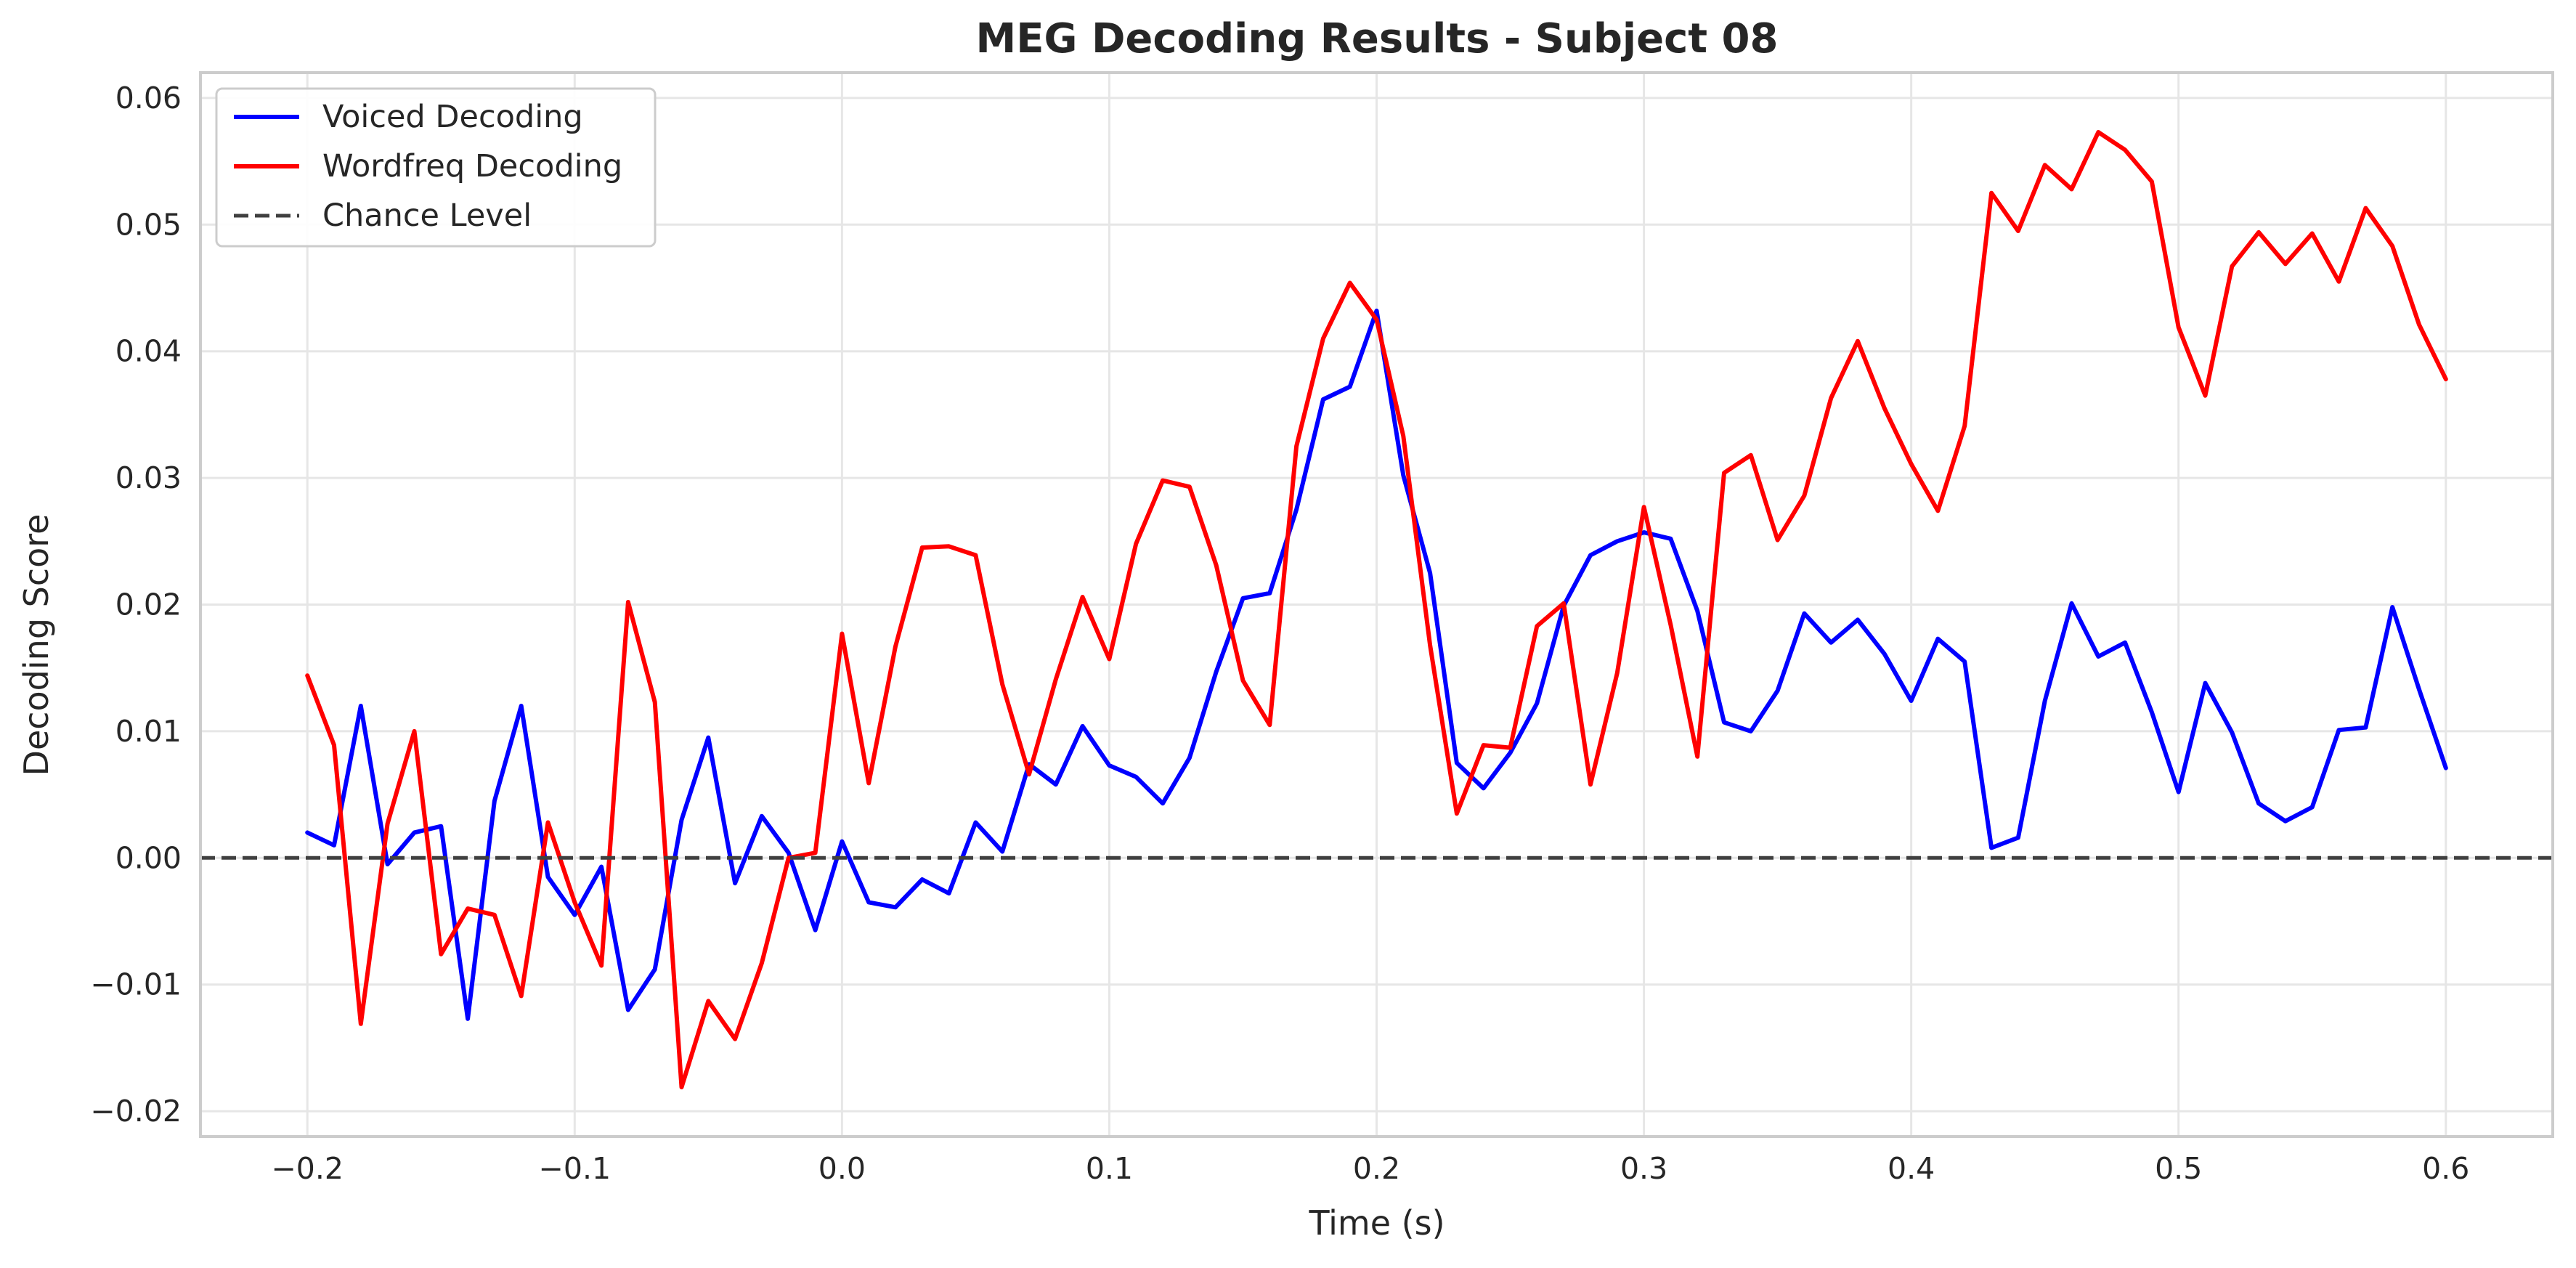 The image size is (2576, 1268). What do you see at coordinates (1376, 1168) in the screenshot?
I see `x-tick-label: 0.2` at bounding box center [1376, 1168].